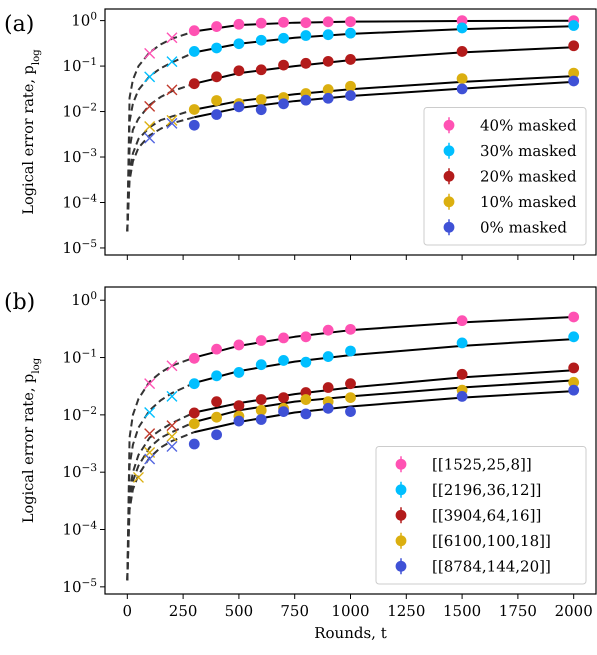 This screenshot has width=597, height=655. I want to click on legend-label: 40% masked, so click(528, 125).